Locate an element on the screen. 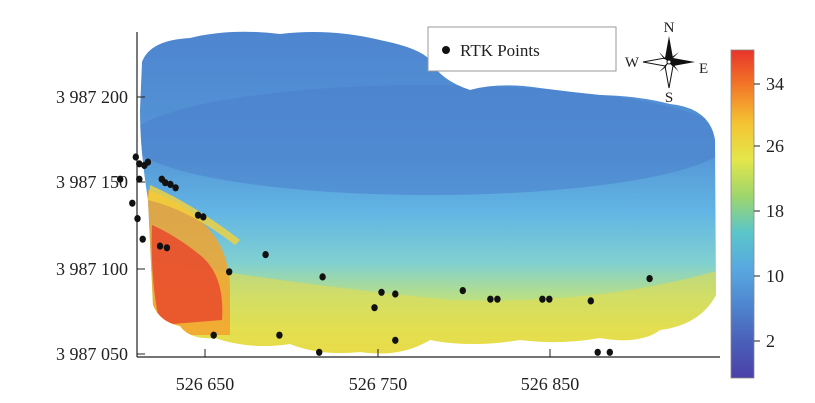 This screenshot has width=815, height=403. compass-east-label: E is located at coordinates (703, 69).